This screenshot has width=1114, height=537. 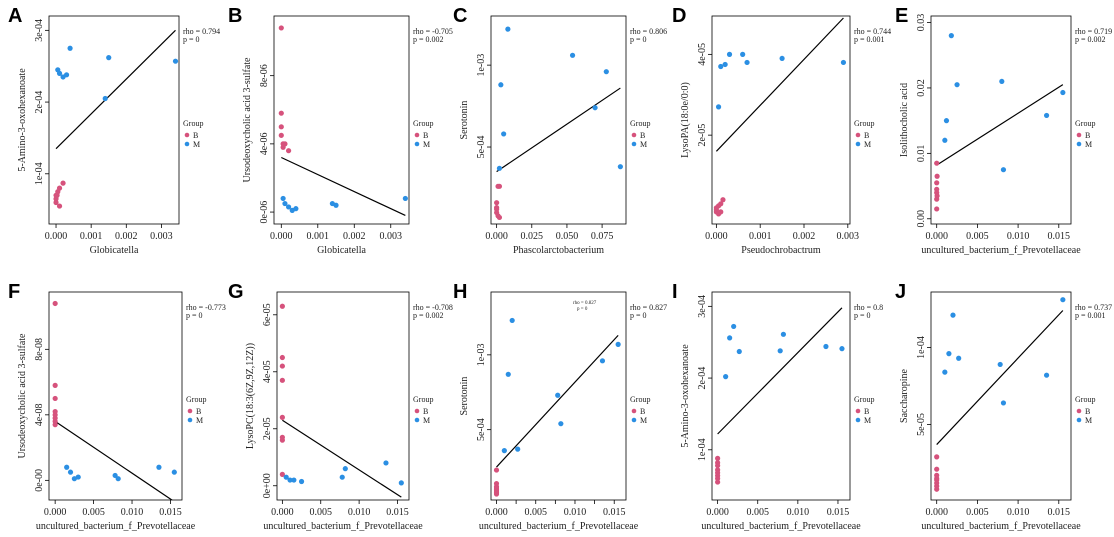 I want to click on x-axis-label: Globicatella, so click(x=341, y=250).